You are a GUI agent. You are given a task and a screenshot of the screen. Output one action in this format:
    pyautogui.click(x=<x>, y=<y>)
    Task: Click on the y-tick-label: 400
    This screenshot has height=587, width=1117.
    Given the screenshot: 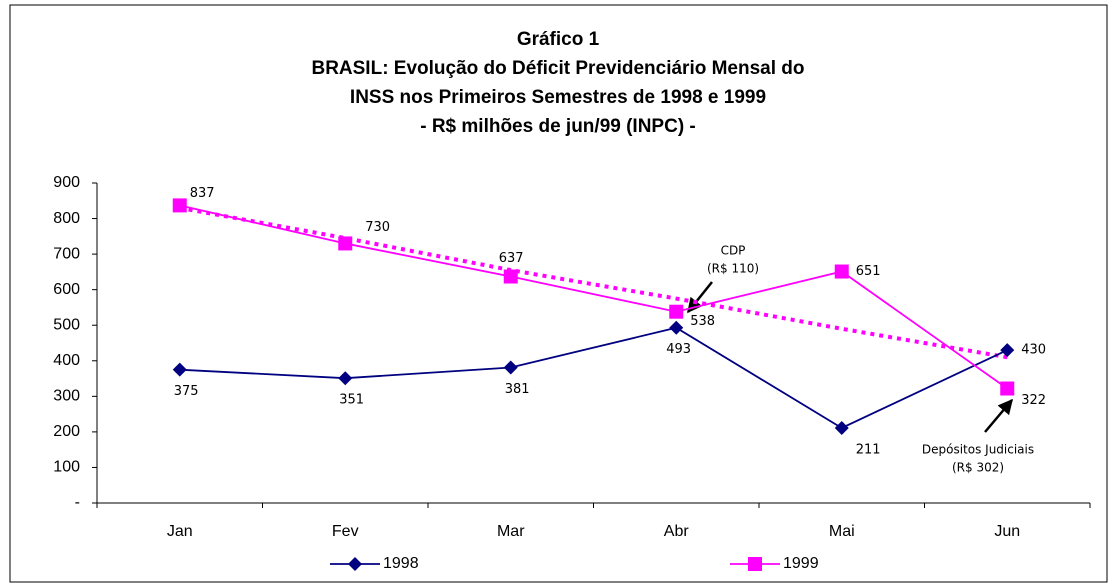 What is the action you would take?
    pyautogui.click(x=66, y=360)
    